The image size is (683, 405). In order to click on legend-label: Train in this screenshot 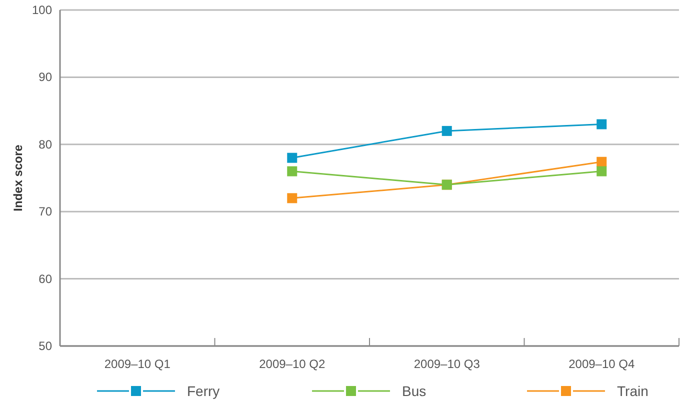, I will do `click(632, 391)`.